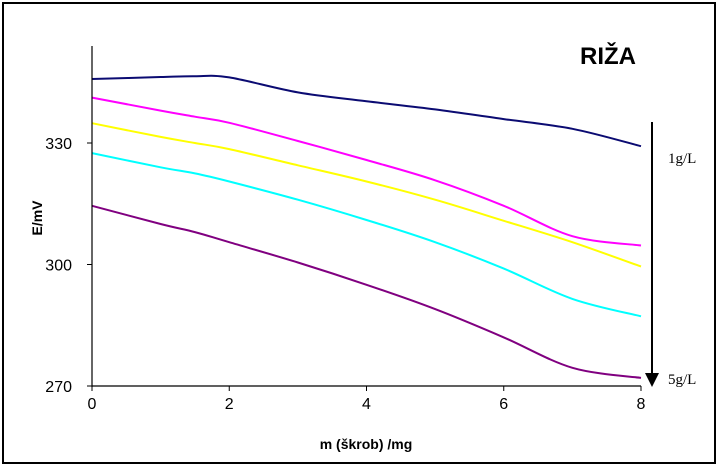 The image size is (718, 466). What do you see at coordinates (652, 380) in the screenshot?
I see `trend-arrow-head` at bounding box center [652, 380].